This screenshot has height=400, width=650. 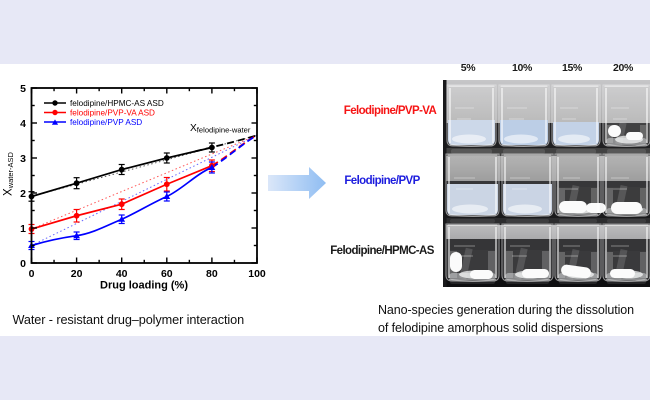 I want to click on svg-text: 80, so click(x=212, y=274).